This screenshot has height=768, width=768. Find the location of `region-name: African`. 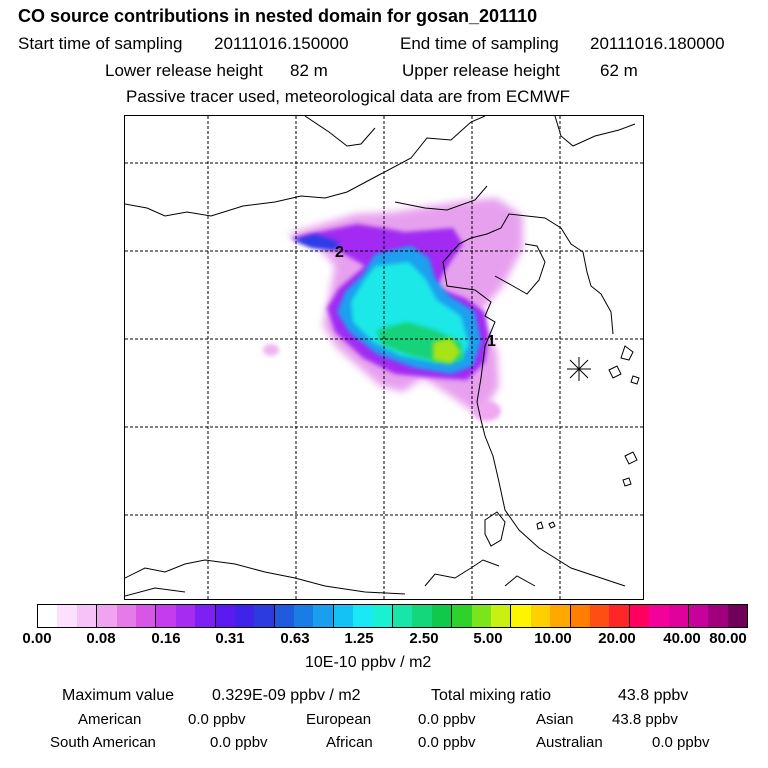

region-name: African is located at coordinates (349, 742).